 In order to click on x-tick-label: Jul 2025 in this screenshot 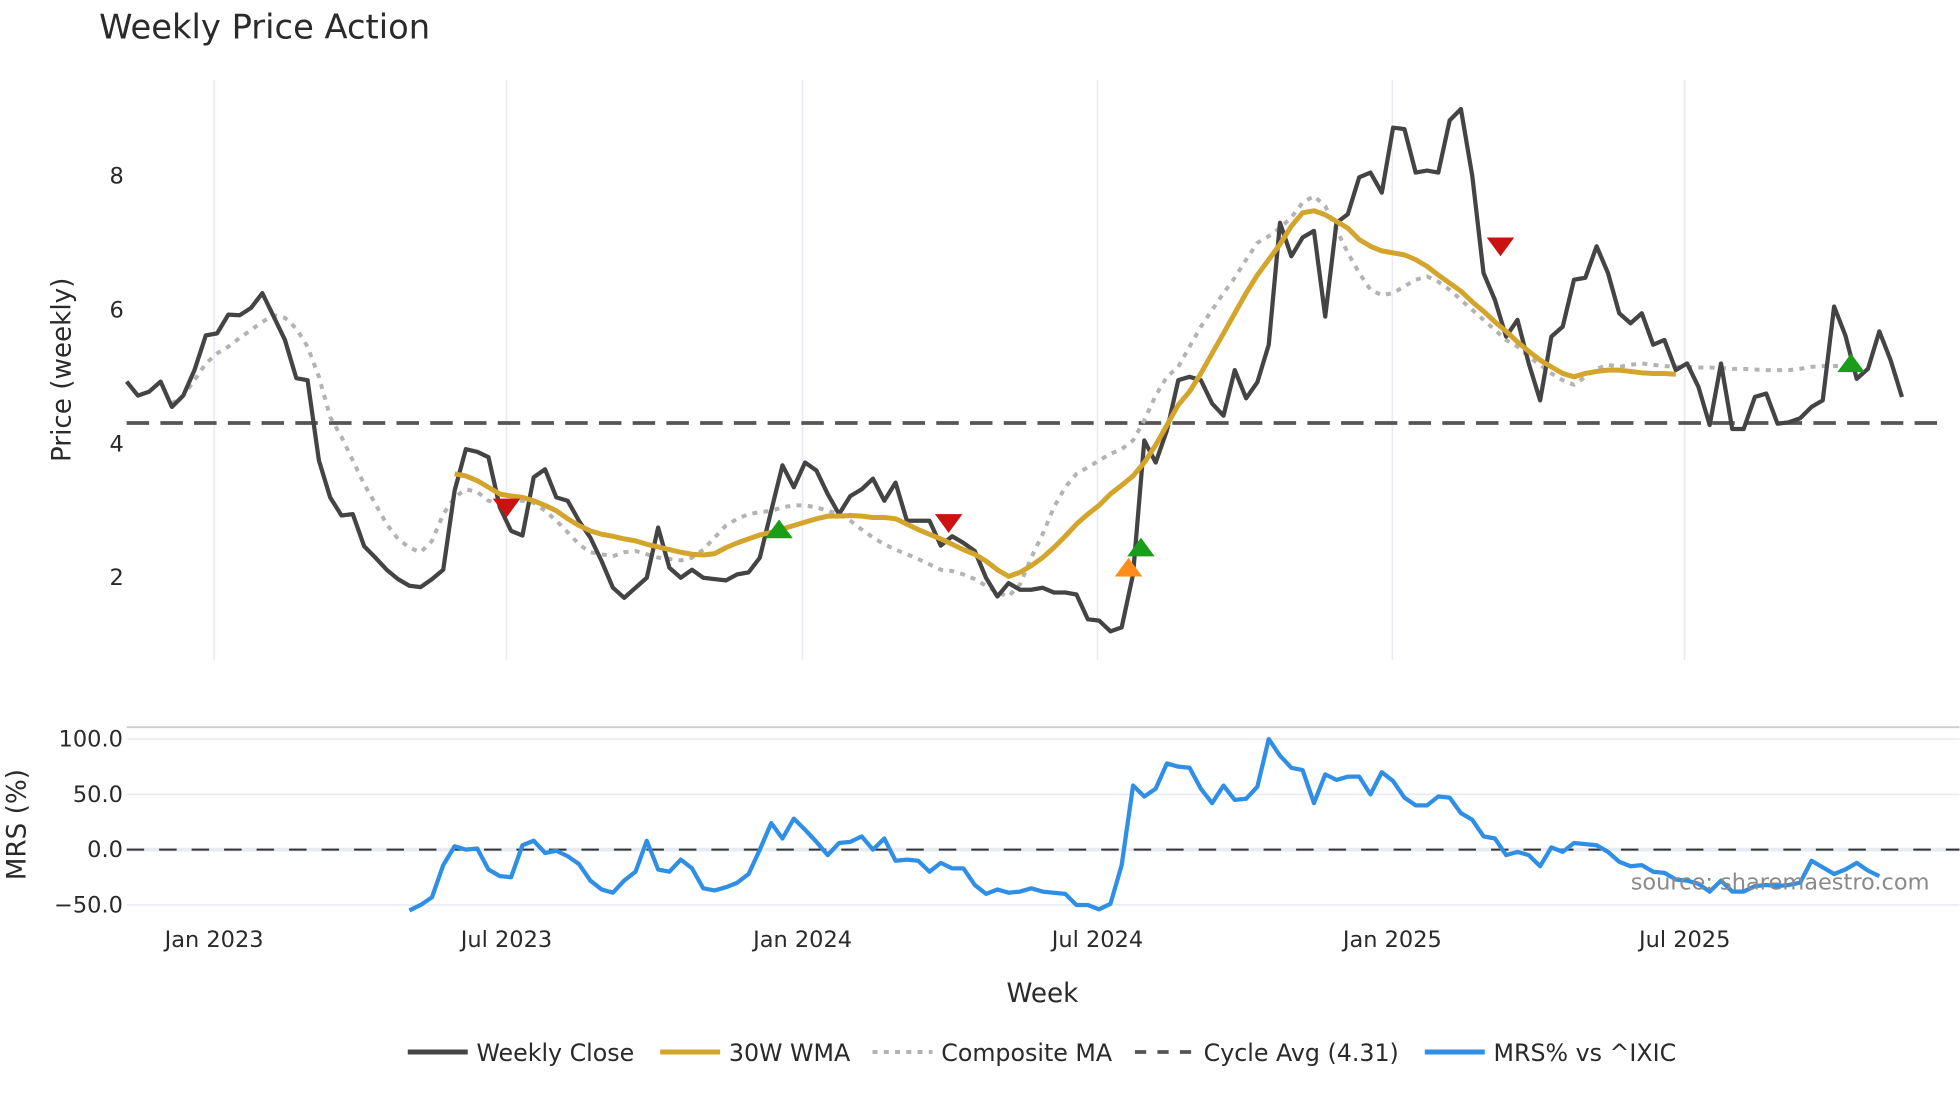, I will do `click(1683, 940)`.